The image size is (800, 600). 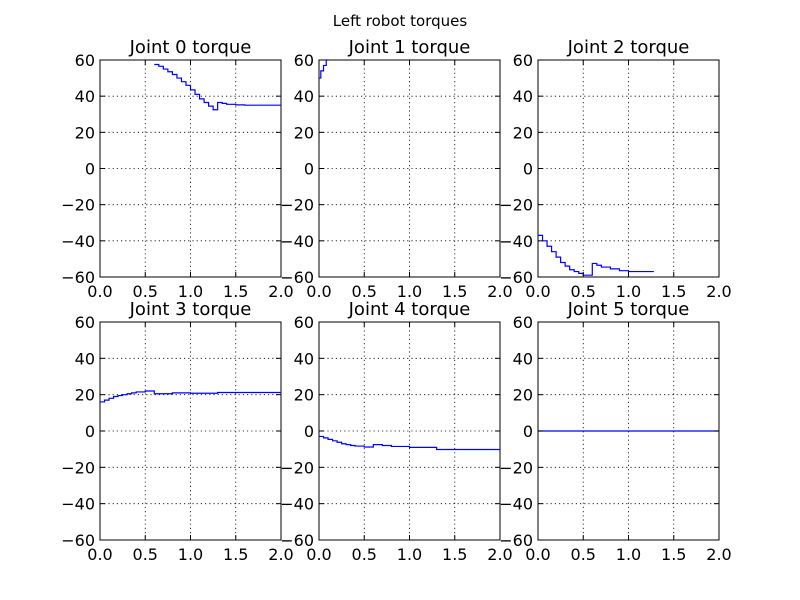 What do you see at coordinates (409, 309) in the screenshot?
I see `subplot-title: Joint 4 torque` at bounding box center [409, 309].